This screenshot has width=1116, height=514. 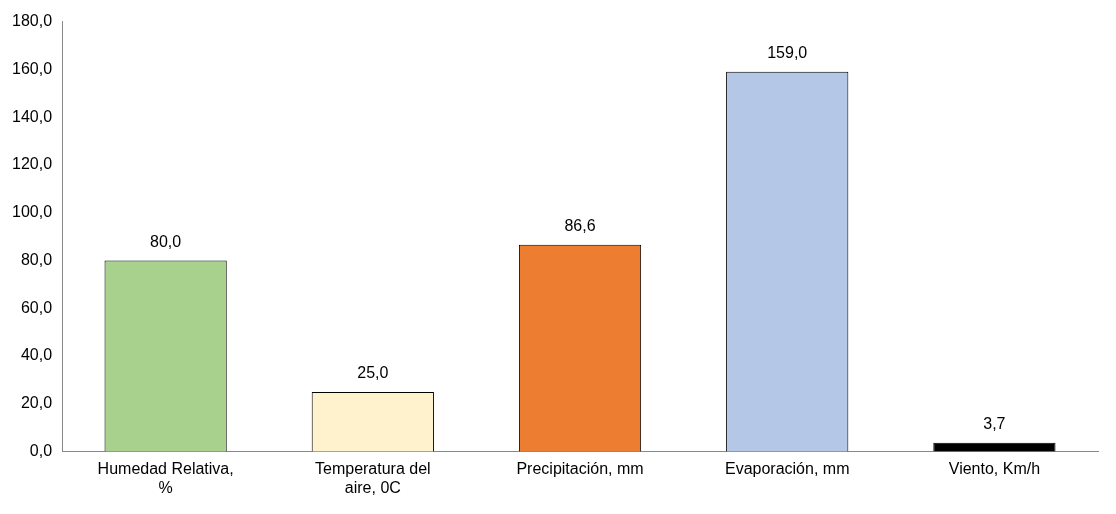 What do you see at coordinates (994, 468) in the screenshot?
I see `x-tick-label: Viento, Km/h` at bounding box center [994, 468].